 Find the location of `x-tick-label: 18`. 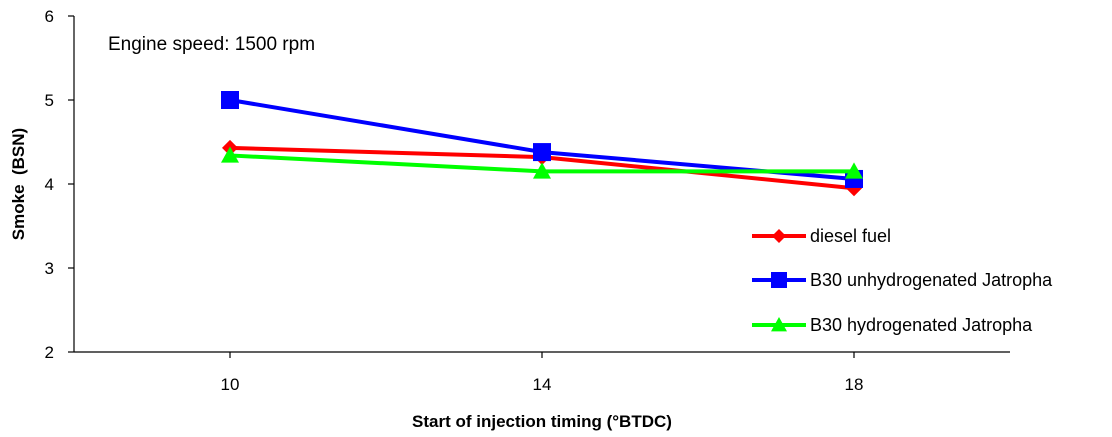

x-tick-label: 18 is located at coordinates (854, 384).